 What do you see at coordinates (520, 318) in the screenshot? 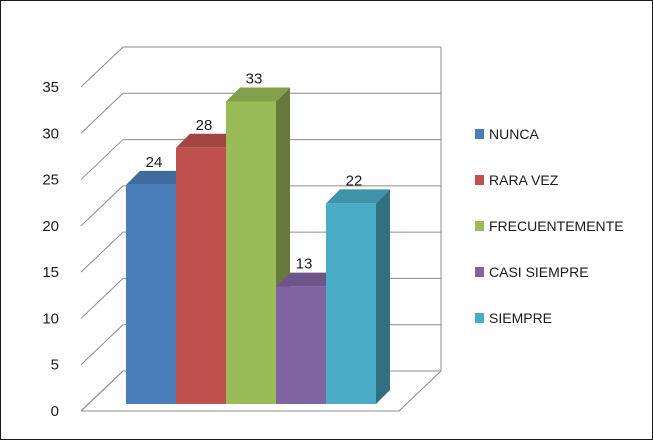
I see `legend-label: SIEMPRE` at bounding box center [520, 318].